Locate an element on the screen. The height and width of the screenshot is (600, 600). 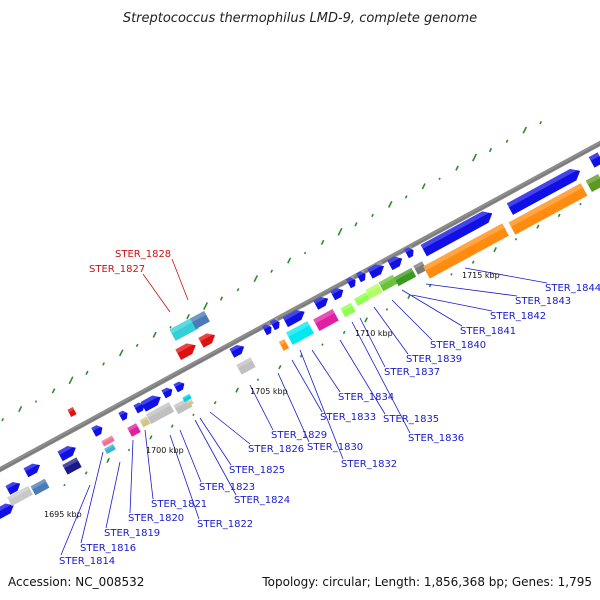
gene-label: STER_1816 is located at coordinates (108, 548).